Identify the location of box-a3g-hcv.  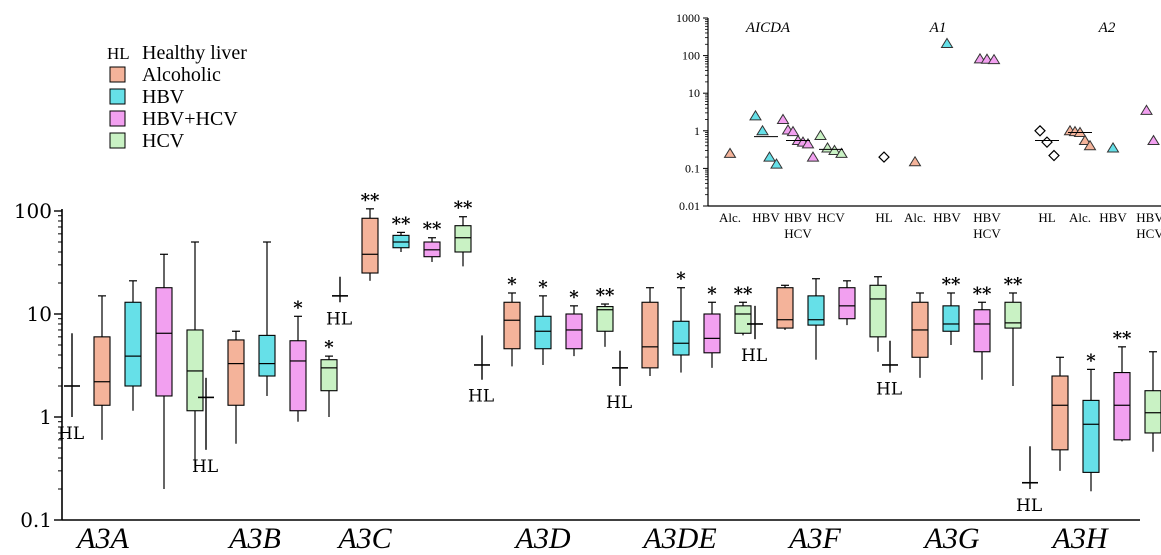
(1013, 315).